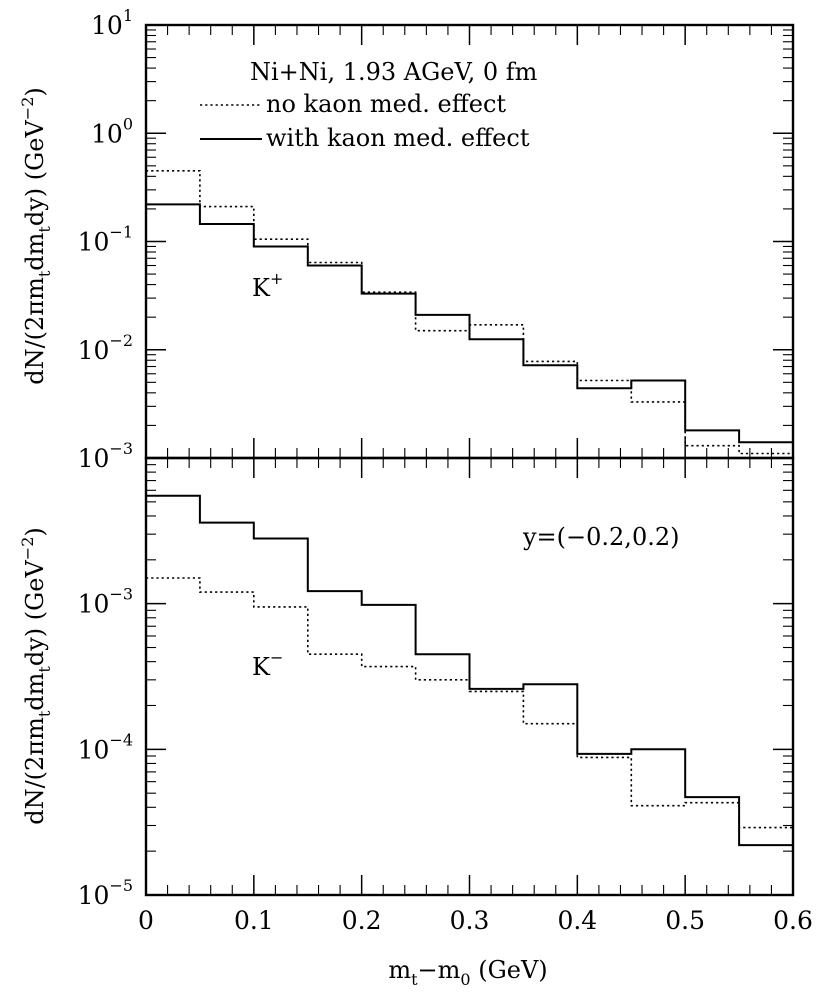 The height and width of the screenshot is (993, 817). Describe the element at coordinates (254, 920) in the screenshot. I see `x-tick-label: 0.1` at that location.